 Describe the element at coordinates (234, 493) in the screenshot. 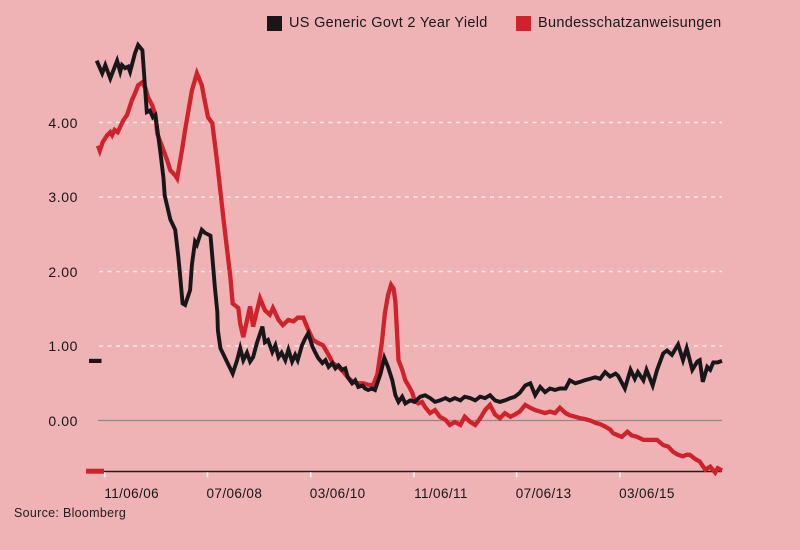

I see `x-axis-label-07/06/08: 07/06/08` at that location.